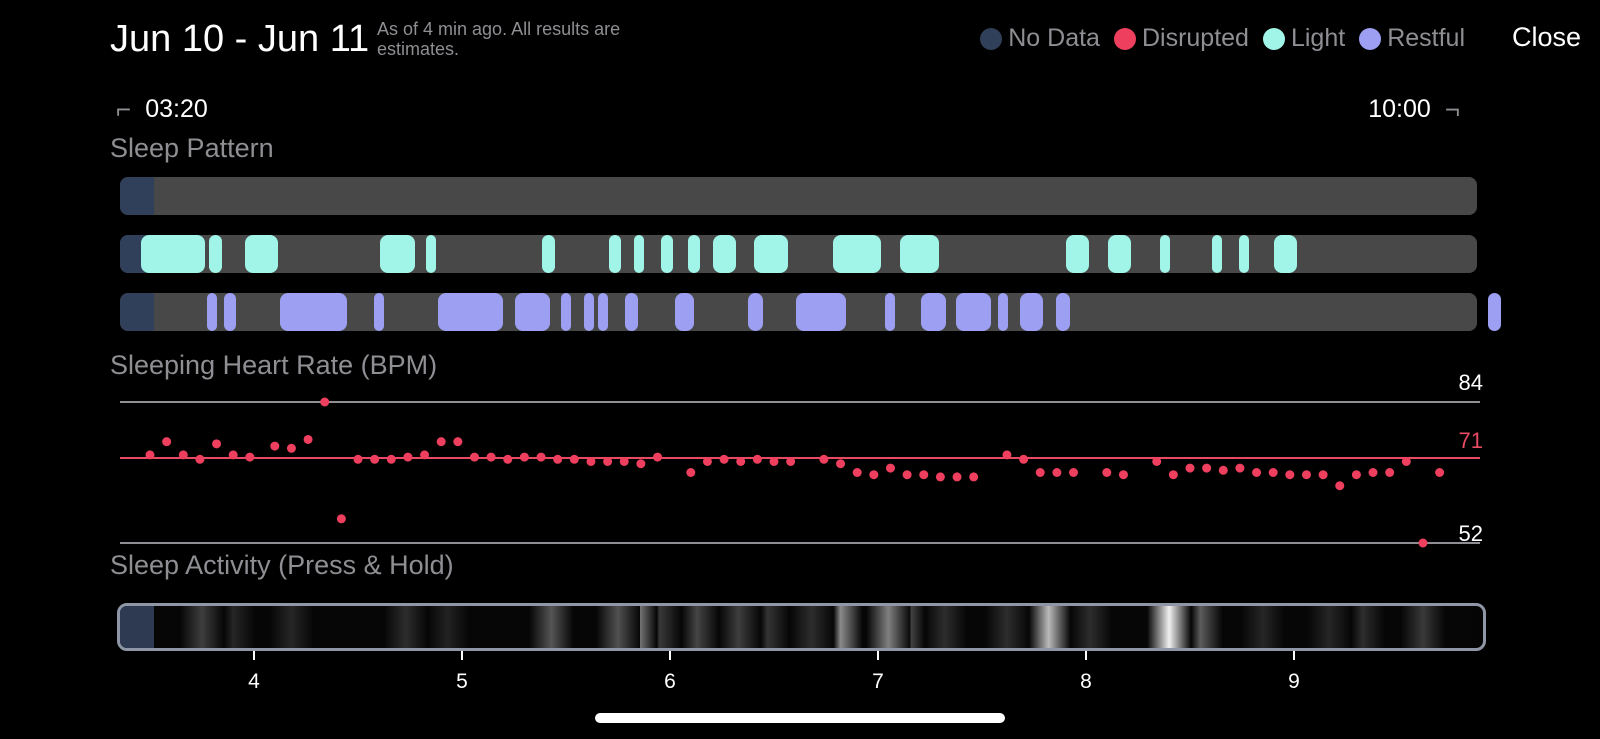 Image resolution: width=1600 pixels, height=739 pixels. I want to click on axis-tick-label: 7, so click(878, 681).